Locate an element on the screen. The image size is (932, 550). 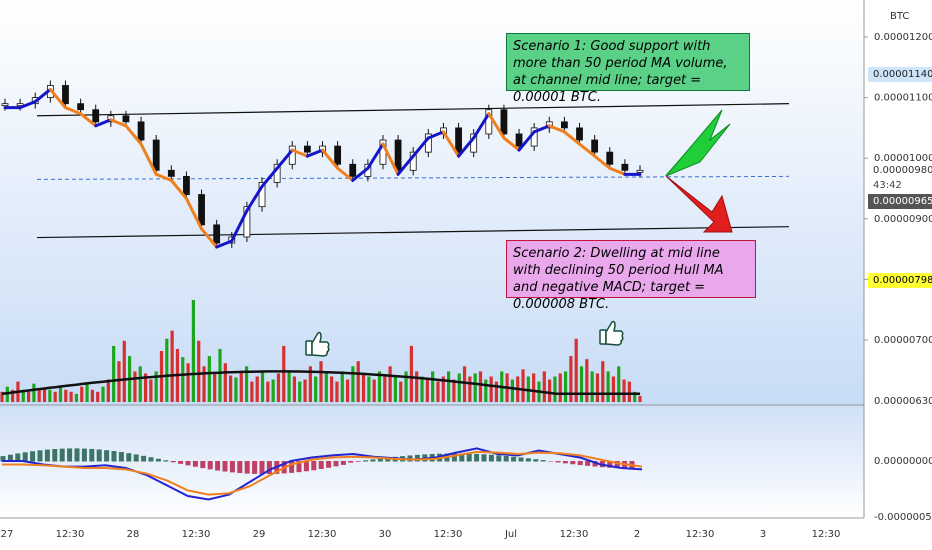
time-tick-label: 28 is located at coordinates (133, 534).